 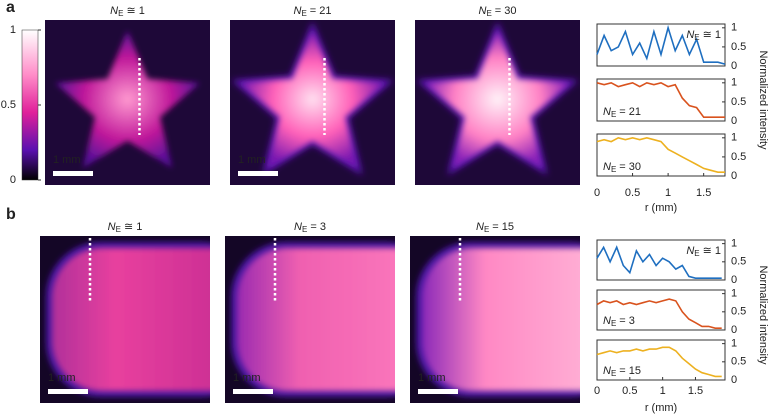 I want to click on legend-label: NE = 21, so click(x=622, y=112).